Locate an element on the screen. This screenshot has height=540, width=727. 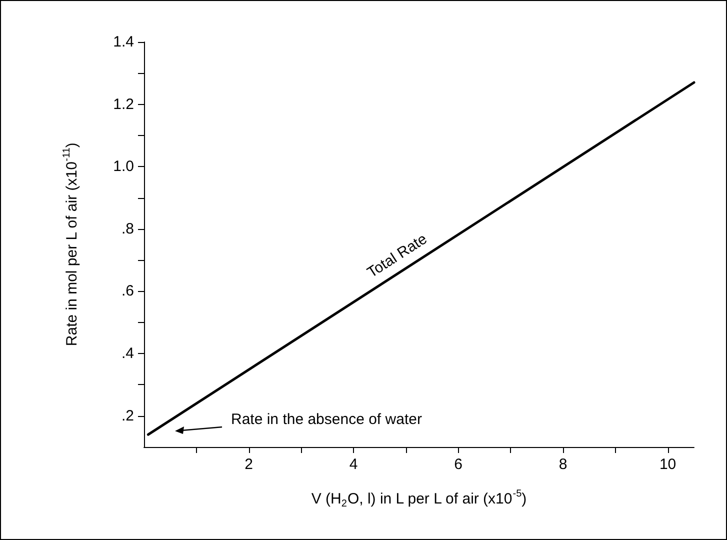
annotation: Rate in the absence of water is located at coordinates (326, 419).